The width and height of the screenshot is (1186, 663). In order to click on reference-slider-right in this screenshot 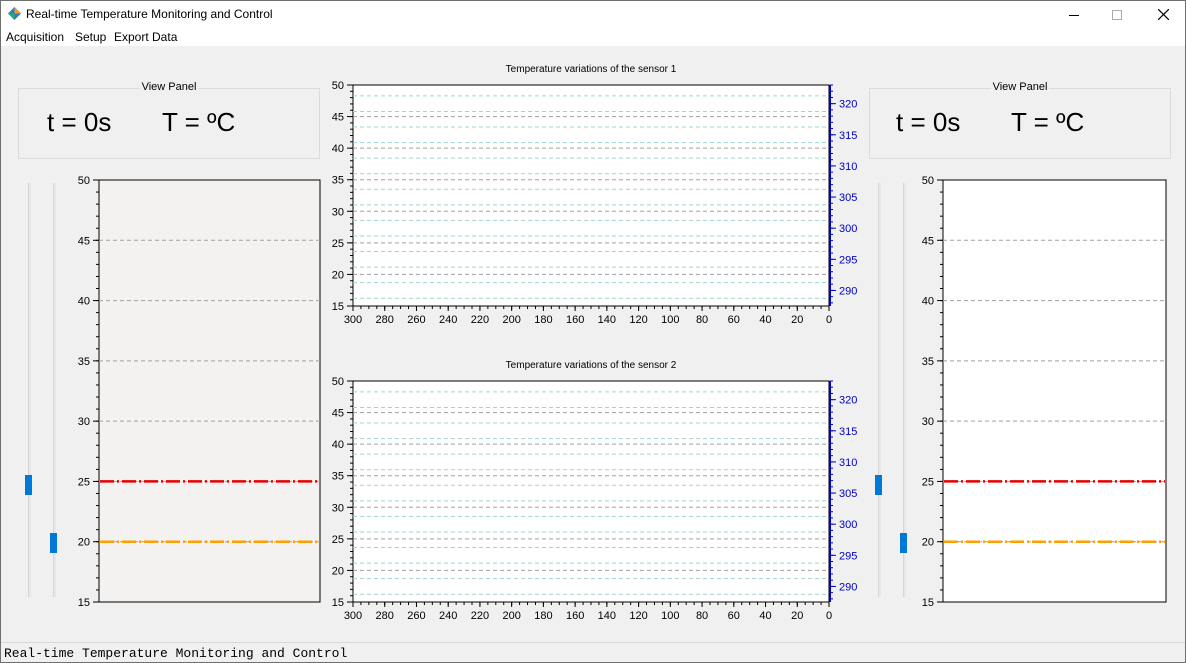, I will do `click(904, 390)`.